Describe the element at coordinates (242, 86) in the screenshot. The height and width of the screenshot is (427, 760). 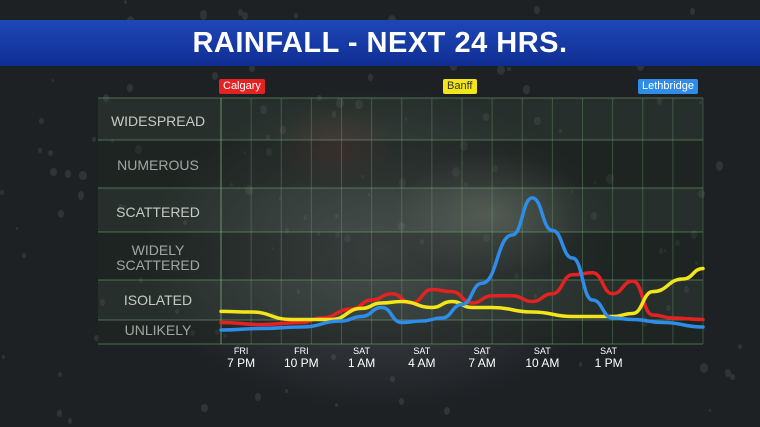
I see `legend-calgary: Calgary` at that location.